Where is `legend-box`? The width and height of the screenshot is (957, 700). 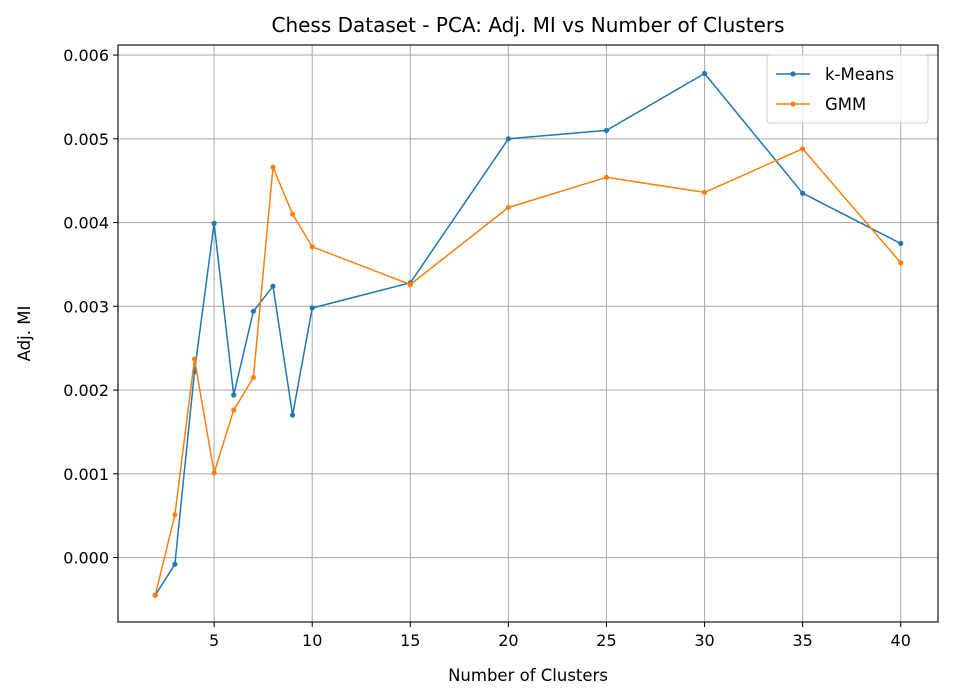 legend-box is located at coordinates (847, 89).